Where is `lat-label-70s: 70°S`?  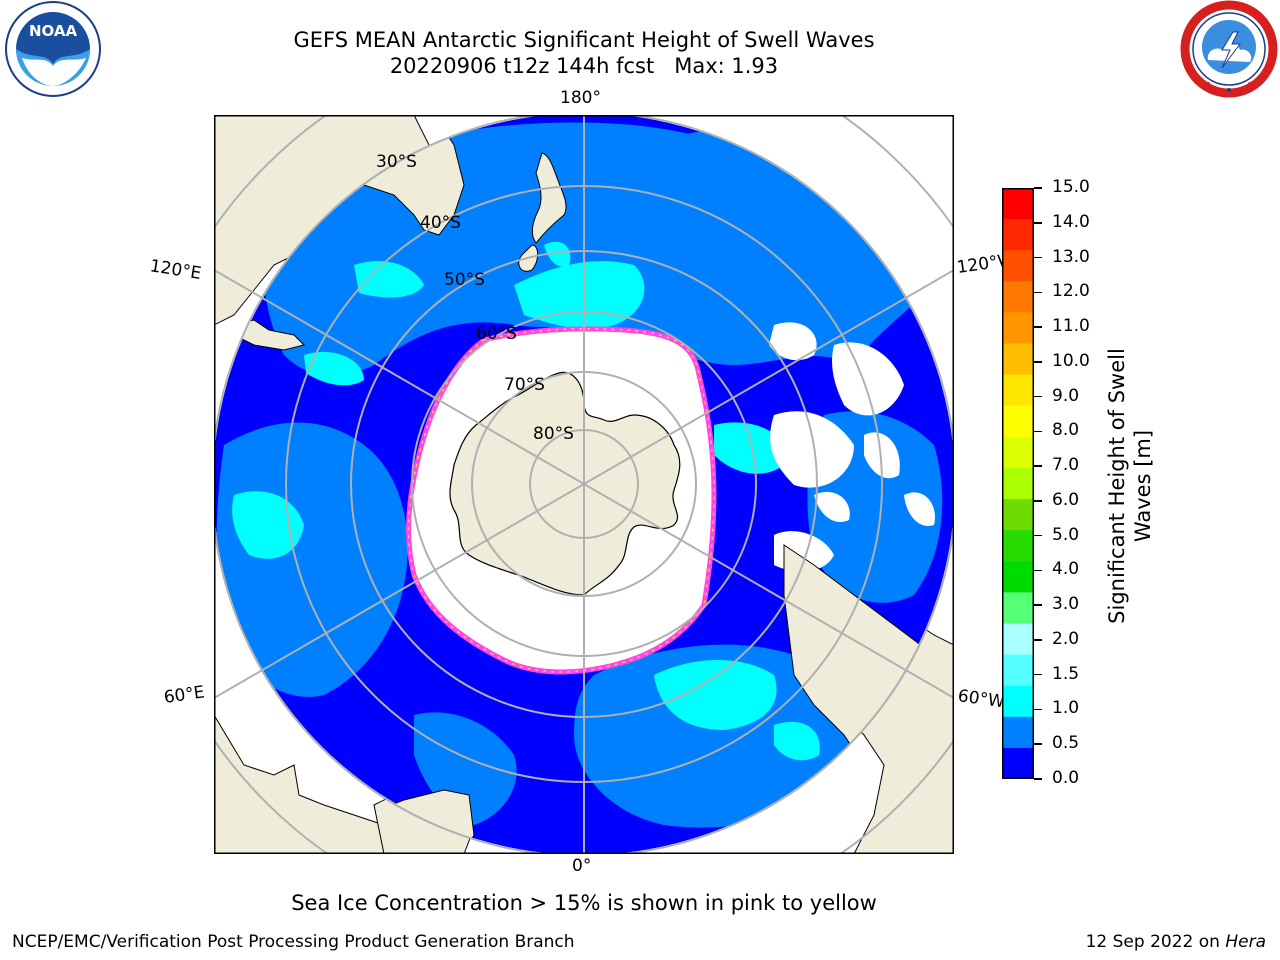 lat-label-70s: 70°S is located at coordinates (524, 385).